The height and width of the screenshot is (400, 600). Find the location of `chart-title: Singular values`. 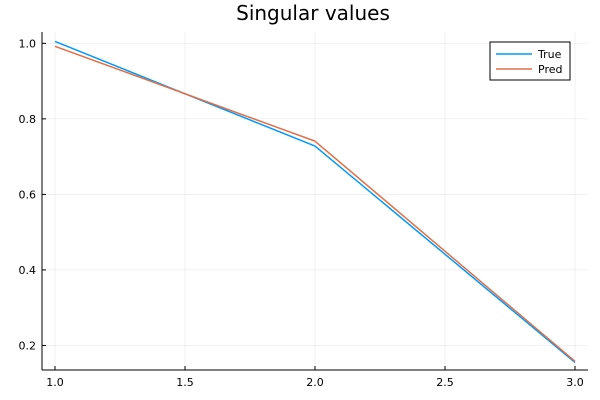

chart-title: Singular values is located at coordinates (313, 13).